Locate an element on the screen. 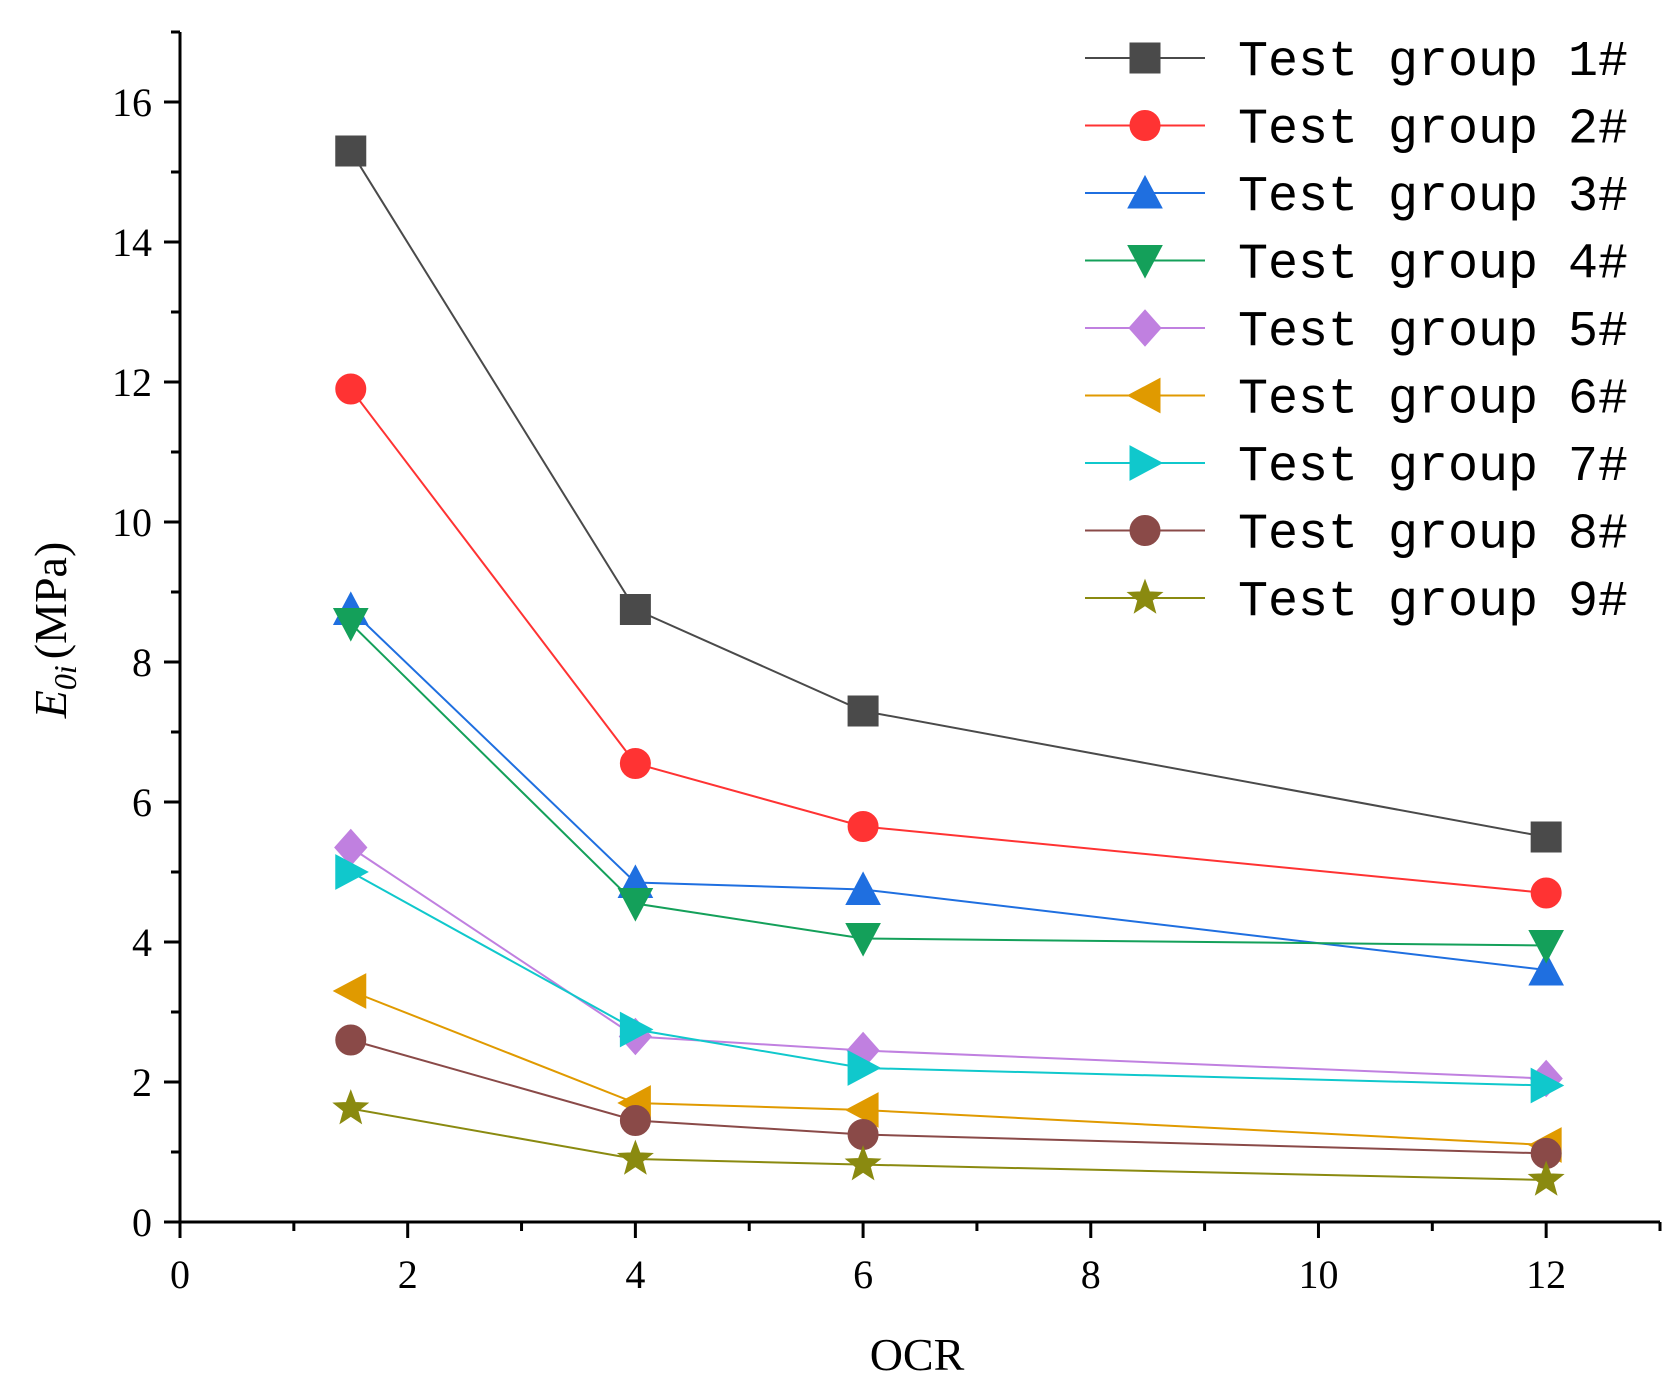  legend-item-3: Test group 3# is located at coordinates (1356, 197).